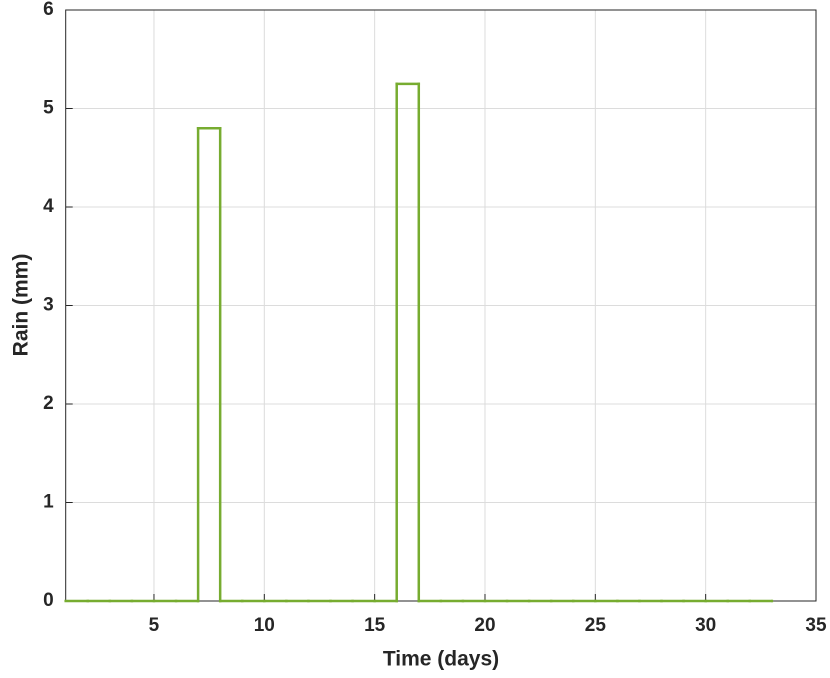 This screenshot has height=678, width=830. I want to click on y-tick-label: 2, so click(48, 403).